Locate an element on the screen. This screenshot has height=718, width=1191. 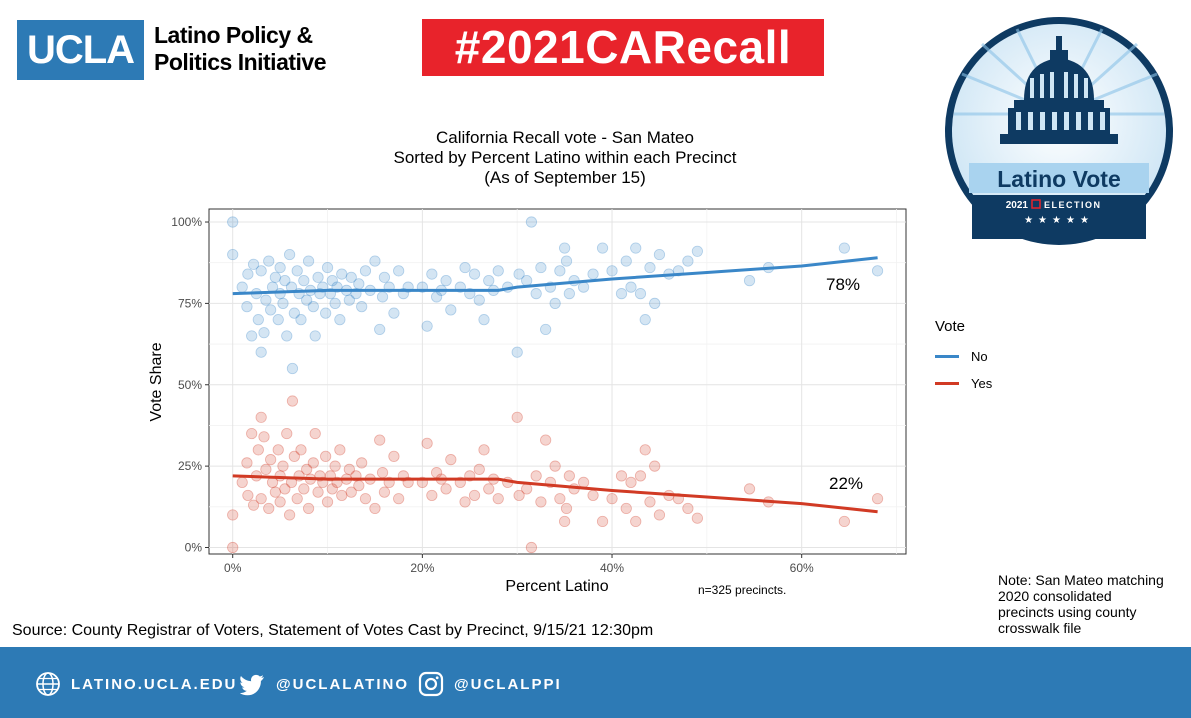
y-tick-label: 50% is located at coordinates (190, 385).